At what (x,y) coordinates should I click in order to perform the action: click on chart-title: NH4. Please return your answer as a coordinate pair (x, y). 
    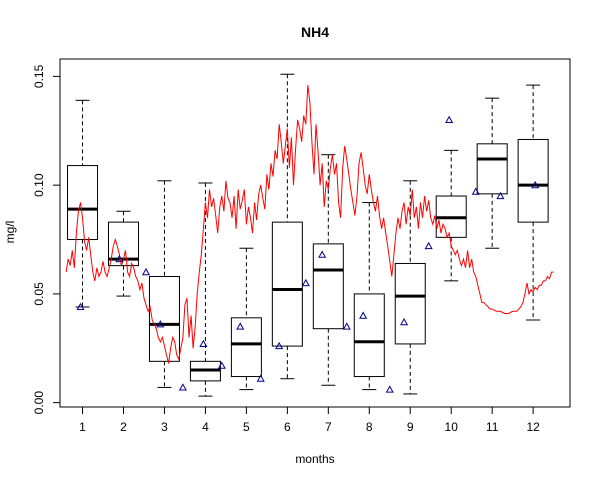
    Looking at the image, I should click on (315, 32).